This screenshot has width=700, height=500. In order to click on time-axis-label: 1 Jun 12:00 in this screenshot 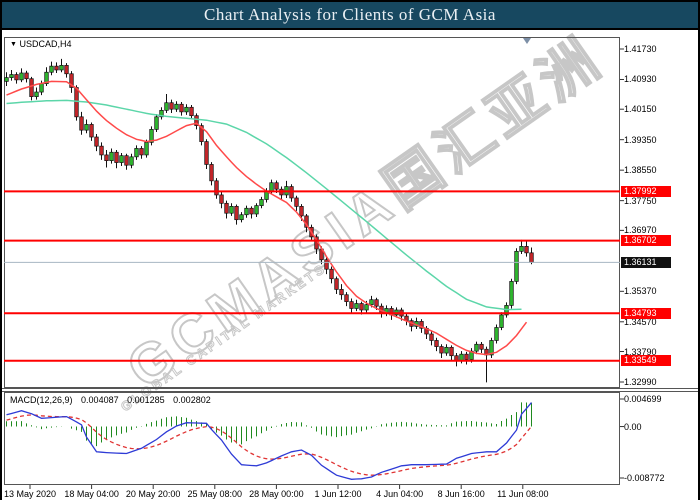, I will do `click(338, 494)`.